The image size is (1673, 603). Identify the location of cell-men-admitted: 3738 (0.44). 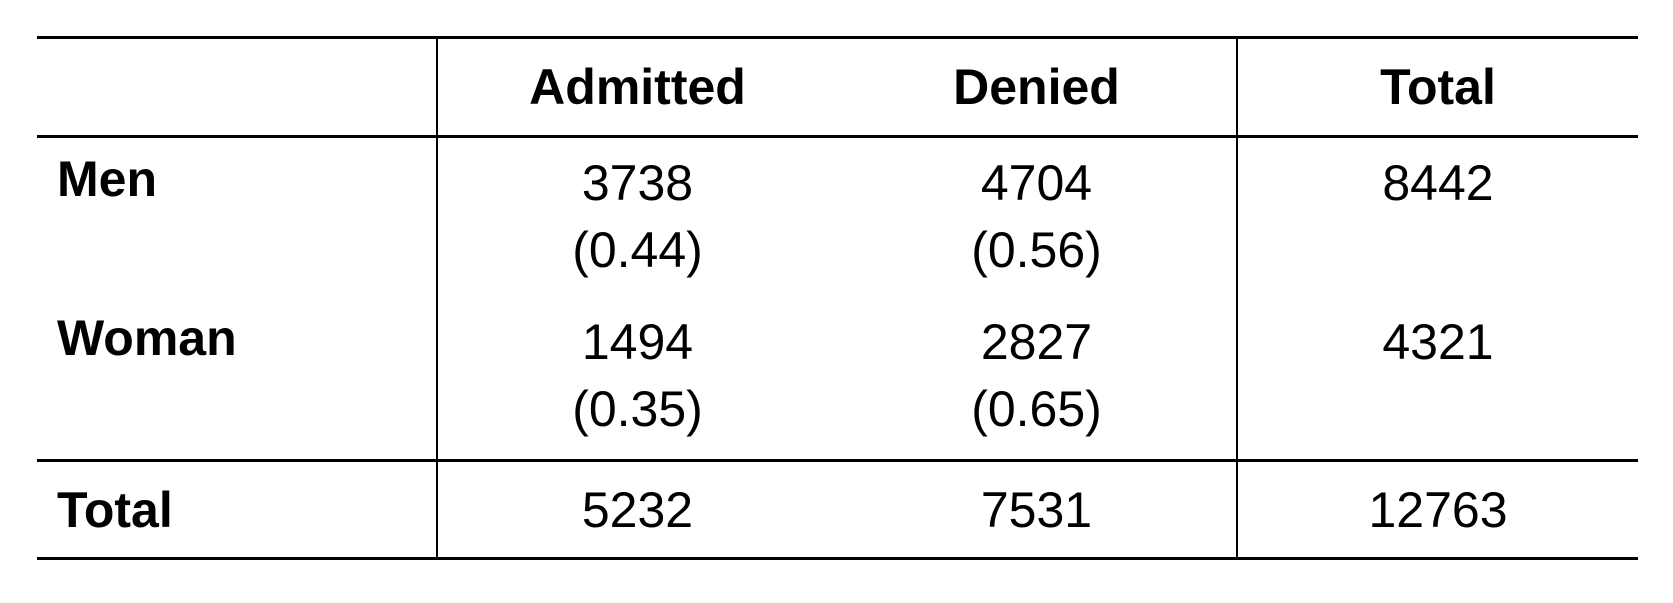
(637, 223).